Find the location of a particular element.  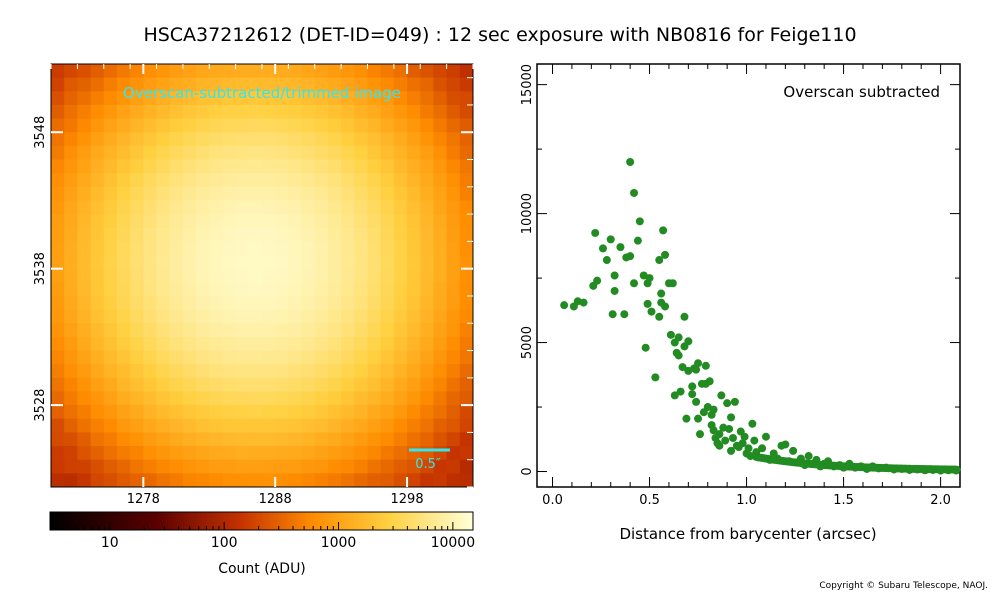

scatter-y-tick-label: 0 is located at coordinates (527, 471).